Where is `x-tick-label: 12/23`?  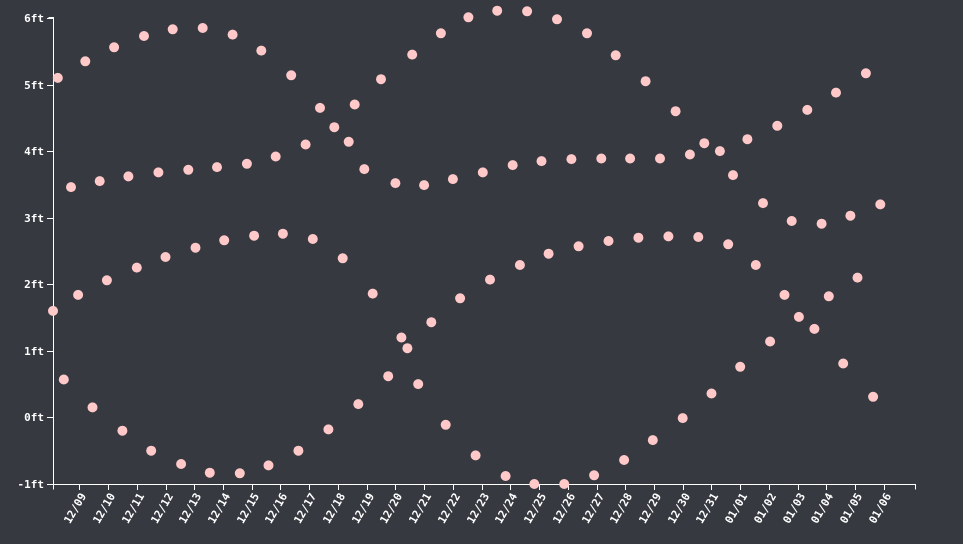 x-tick-label: 12/23 is located at coordinates (478, 508).